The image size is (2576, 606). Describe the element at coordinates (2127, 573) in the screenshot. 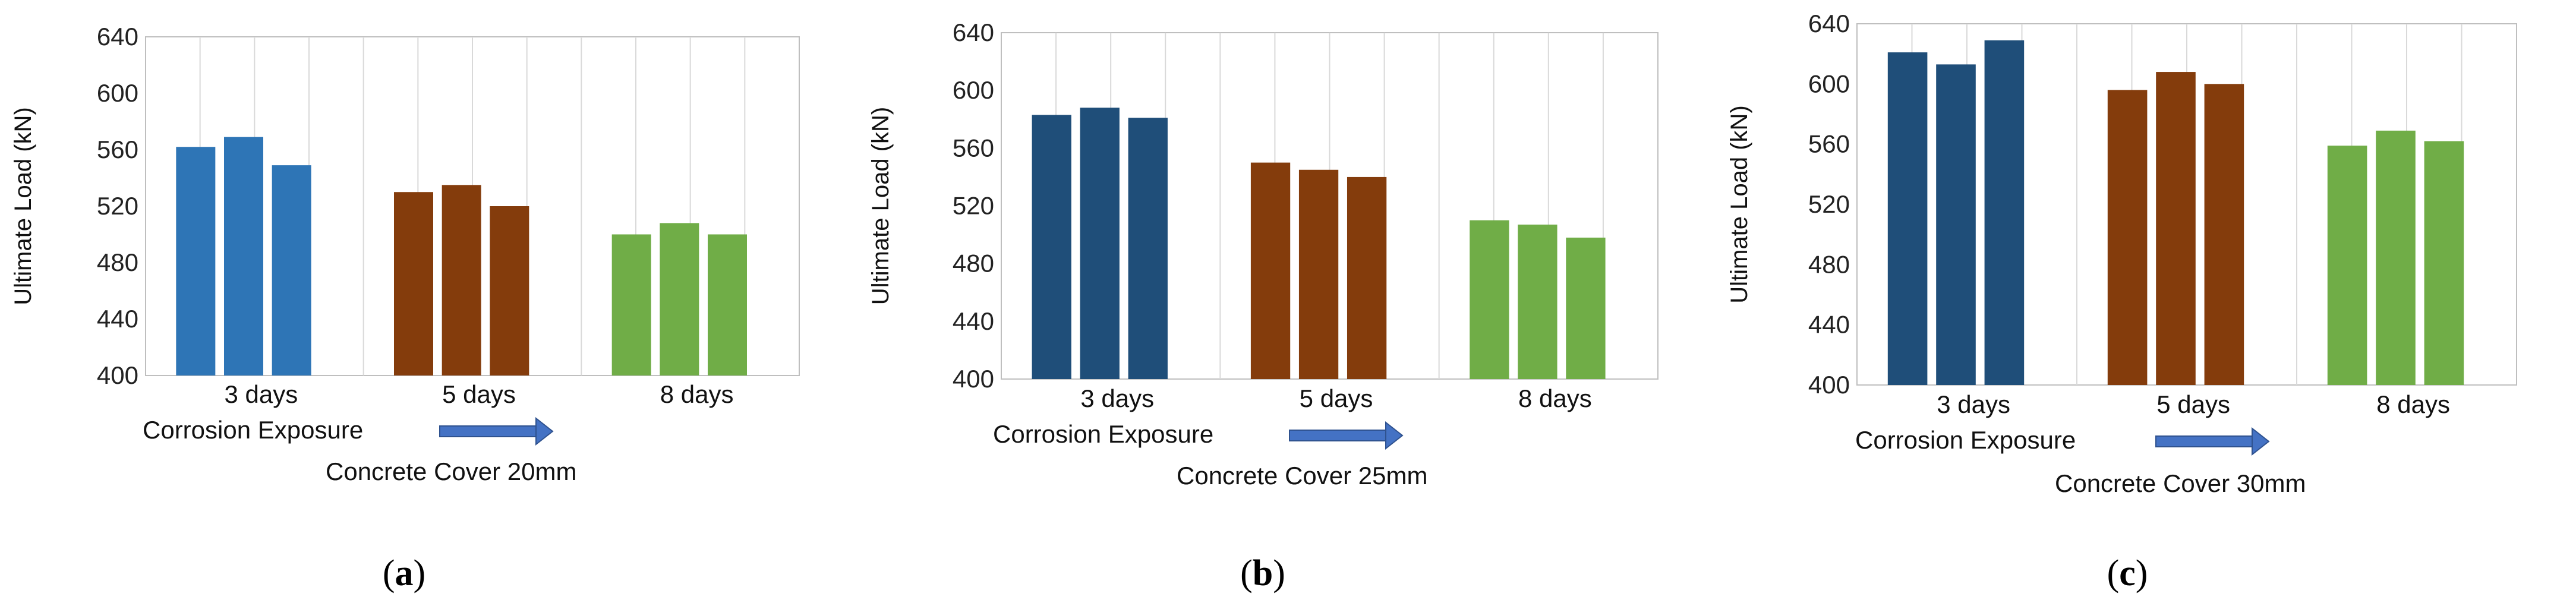

I see `panel-letter: (c)` at that location.